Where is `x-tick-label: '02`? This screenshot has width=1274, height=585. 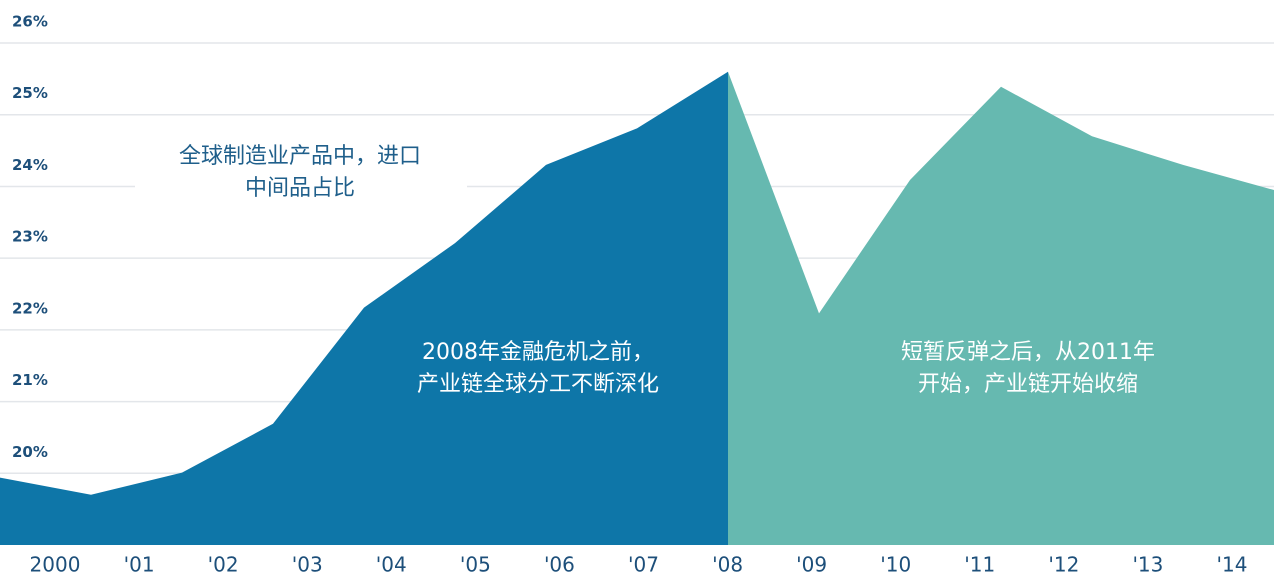 x-tick-label: '02 is located at coordinates (223, 565).